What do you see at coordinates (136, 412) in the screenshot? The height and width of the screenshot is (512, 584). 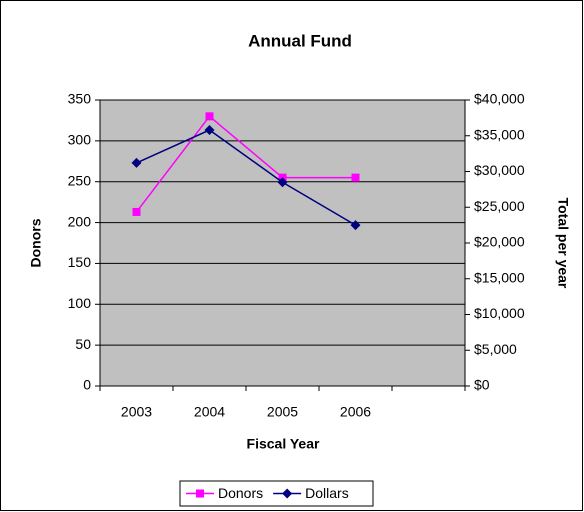 I see `x-tick-label: 2003` at bounding box center [136, 412].